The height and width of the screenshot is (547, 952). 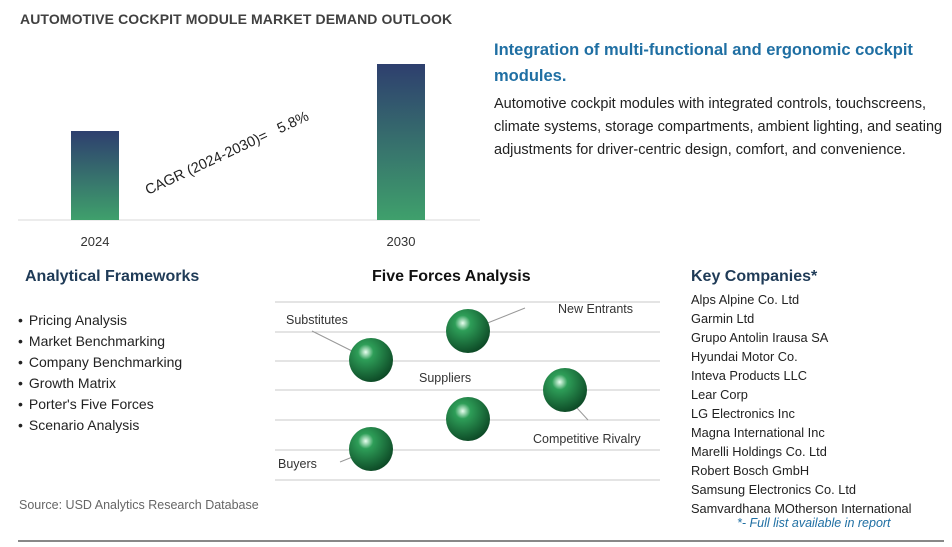 I want to click on list-item: Grupo Antolin Irausa SA, so click(x=760, y=337).